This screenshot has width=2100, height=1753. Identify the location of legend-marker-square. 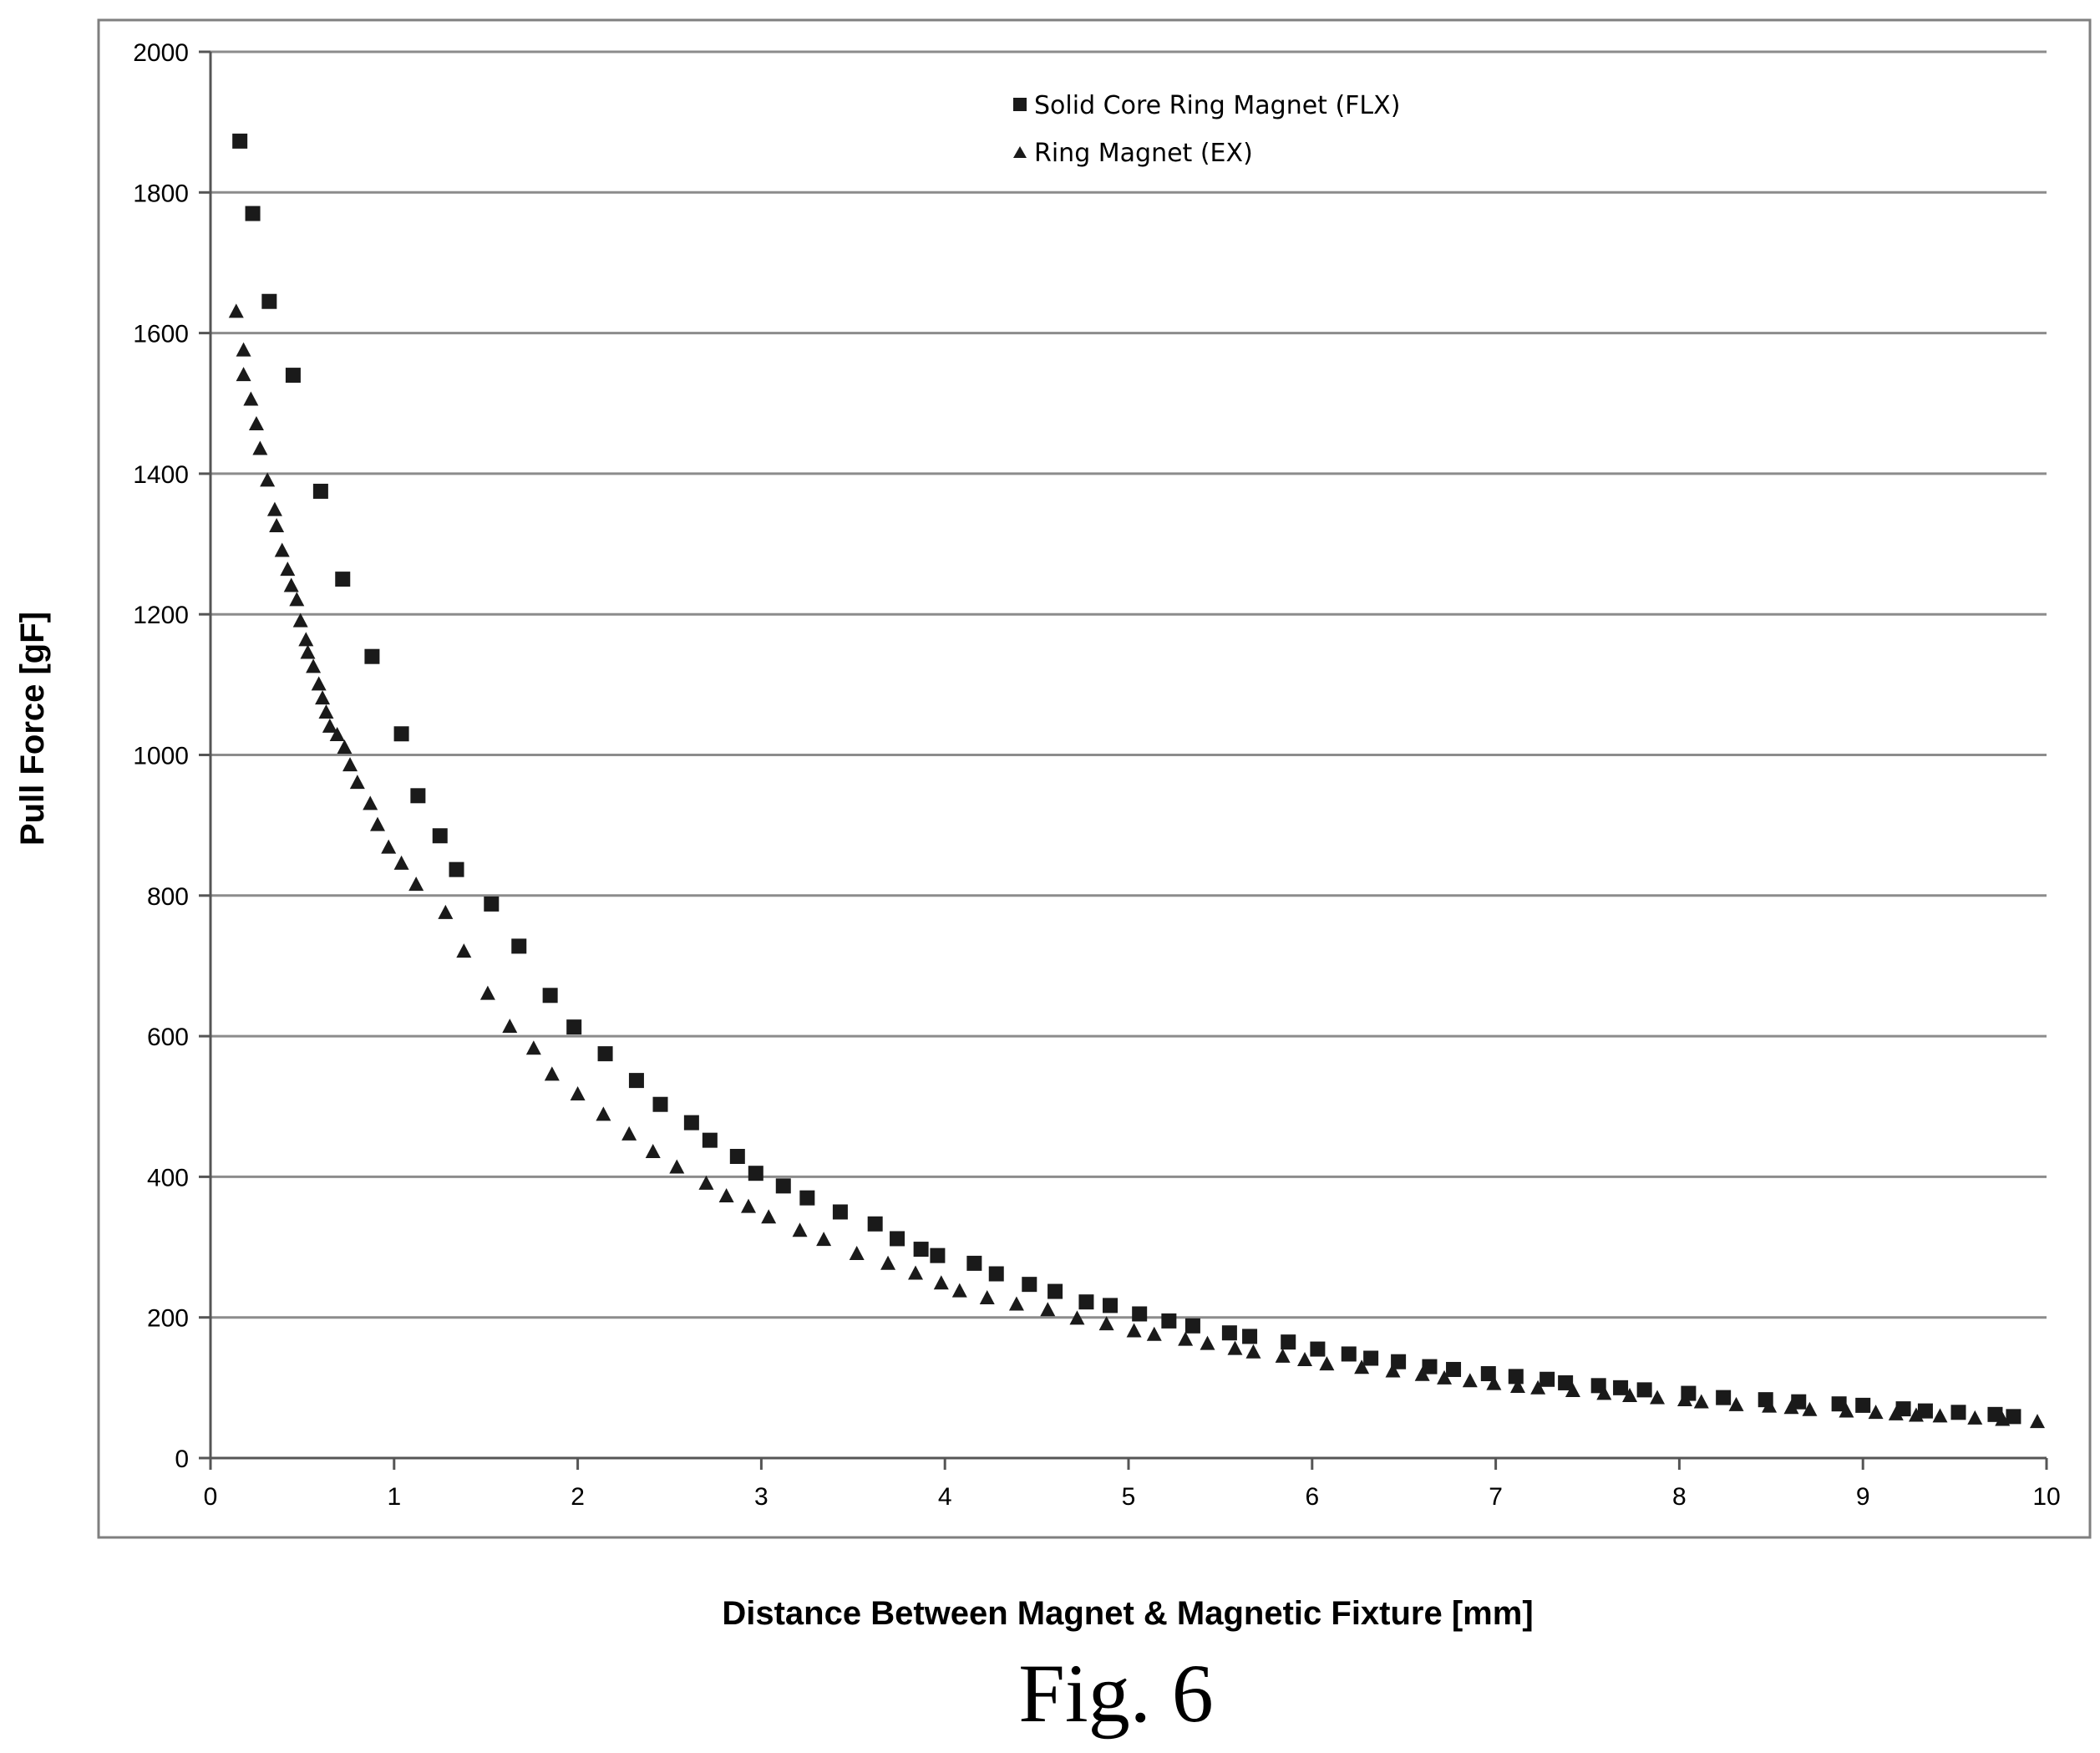
(1020, 105).